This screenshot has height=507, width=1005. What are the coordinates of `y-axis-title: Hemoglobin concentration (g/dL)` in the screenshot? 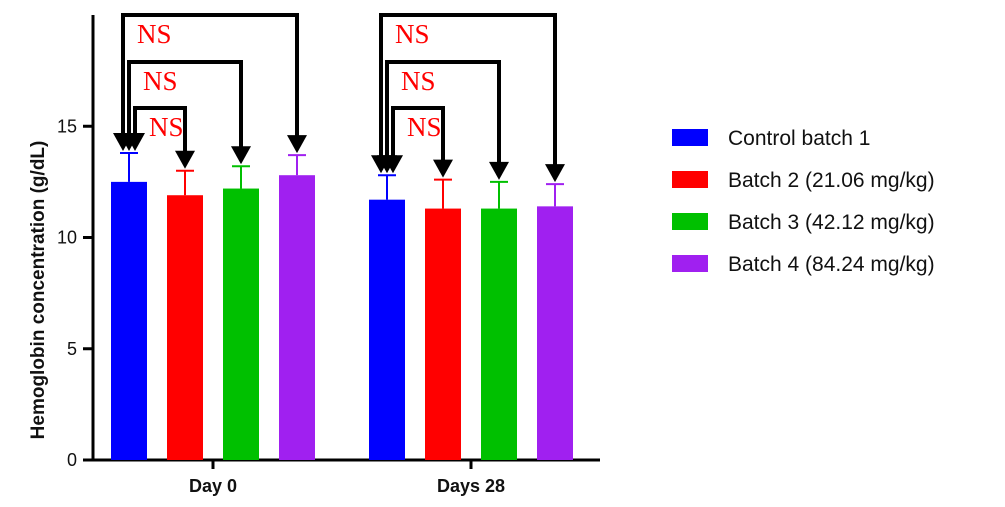 It's located at (38, 290).